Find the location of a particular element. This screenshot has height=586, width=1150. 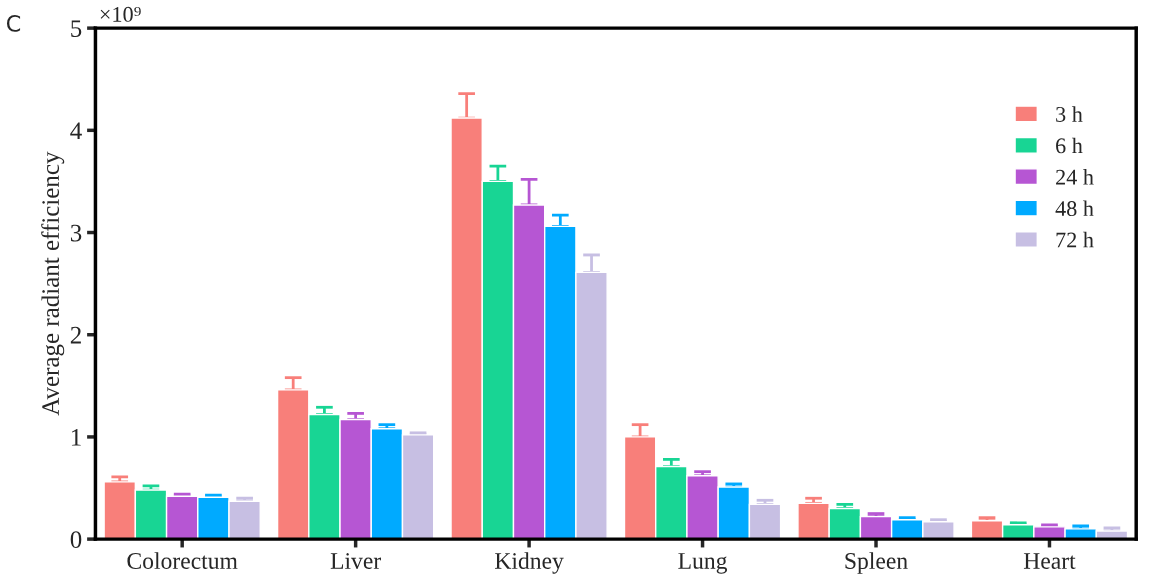

x-tick-label: Lung is located at coordinates (703, 563).